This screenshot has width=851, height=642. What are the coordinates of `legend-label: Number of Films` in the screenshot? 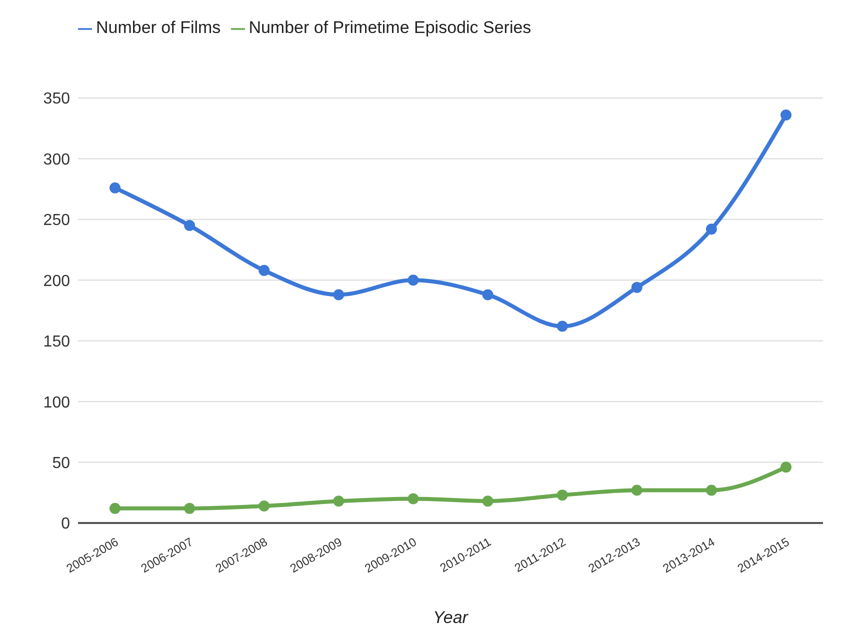 It's located at (158, 27).